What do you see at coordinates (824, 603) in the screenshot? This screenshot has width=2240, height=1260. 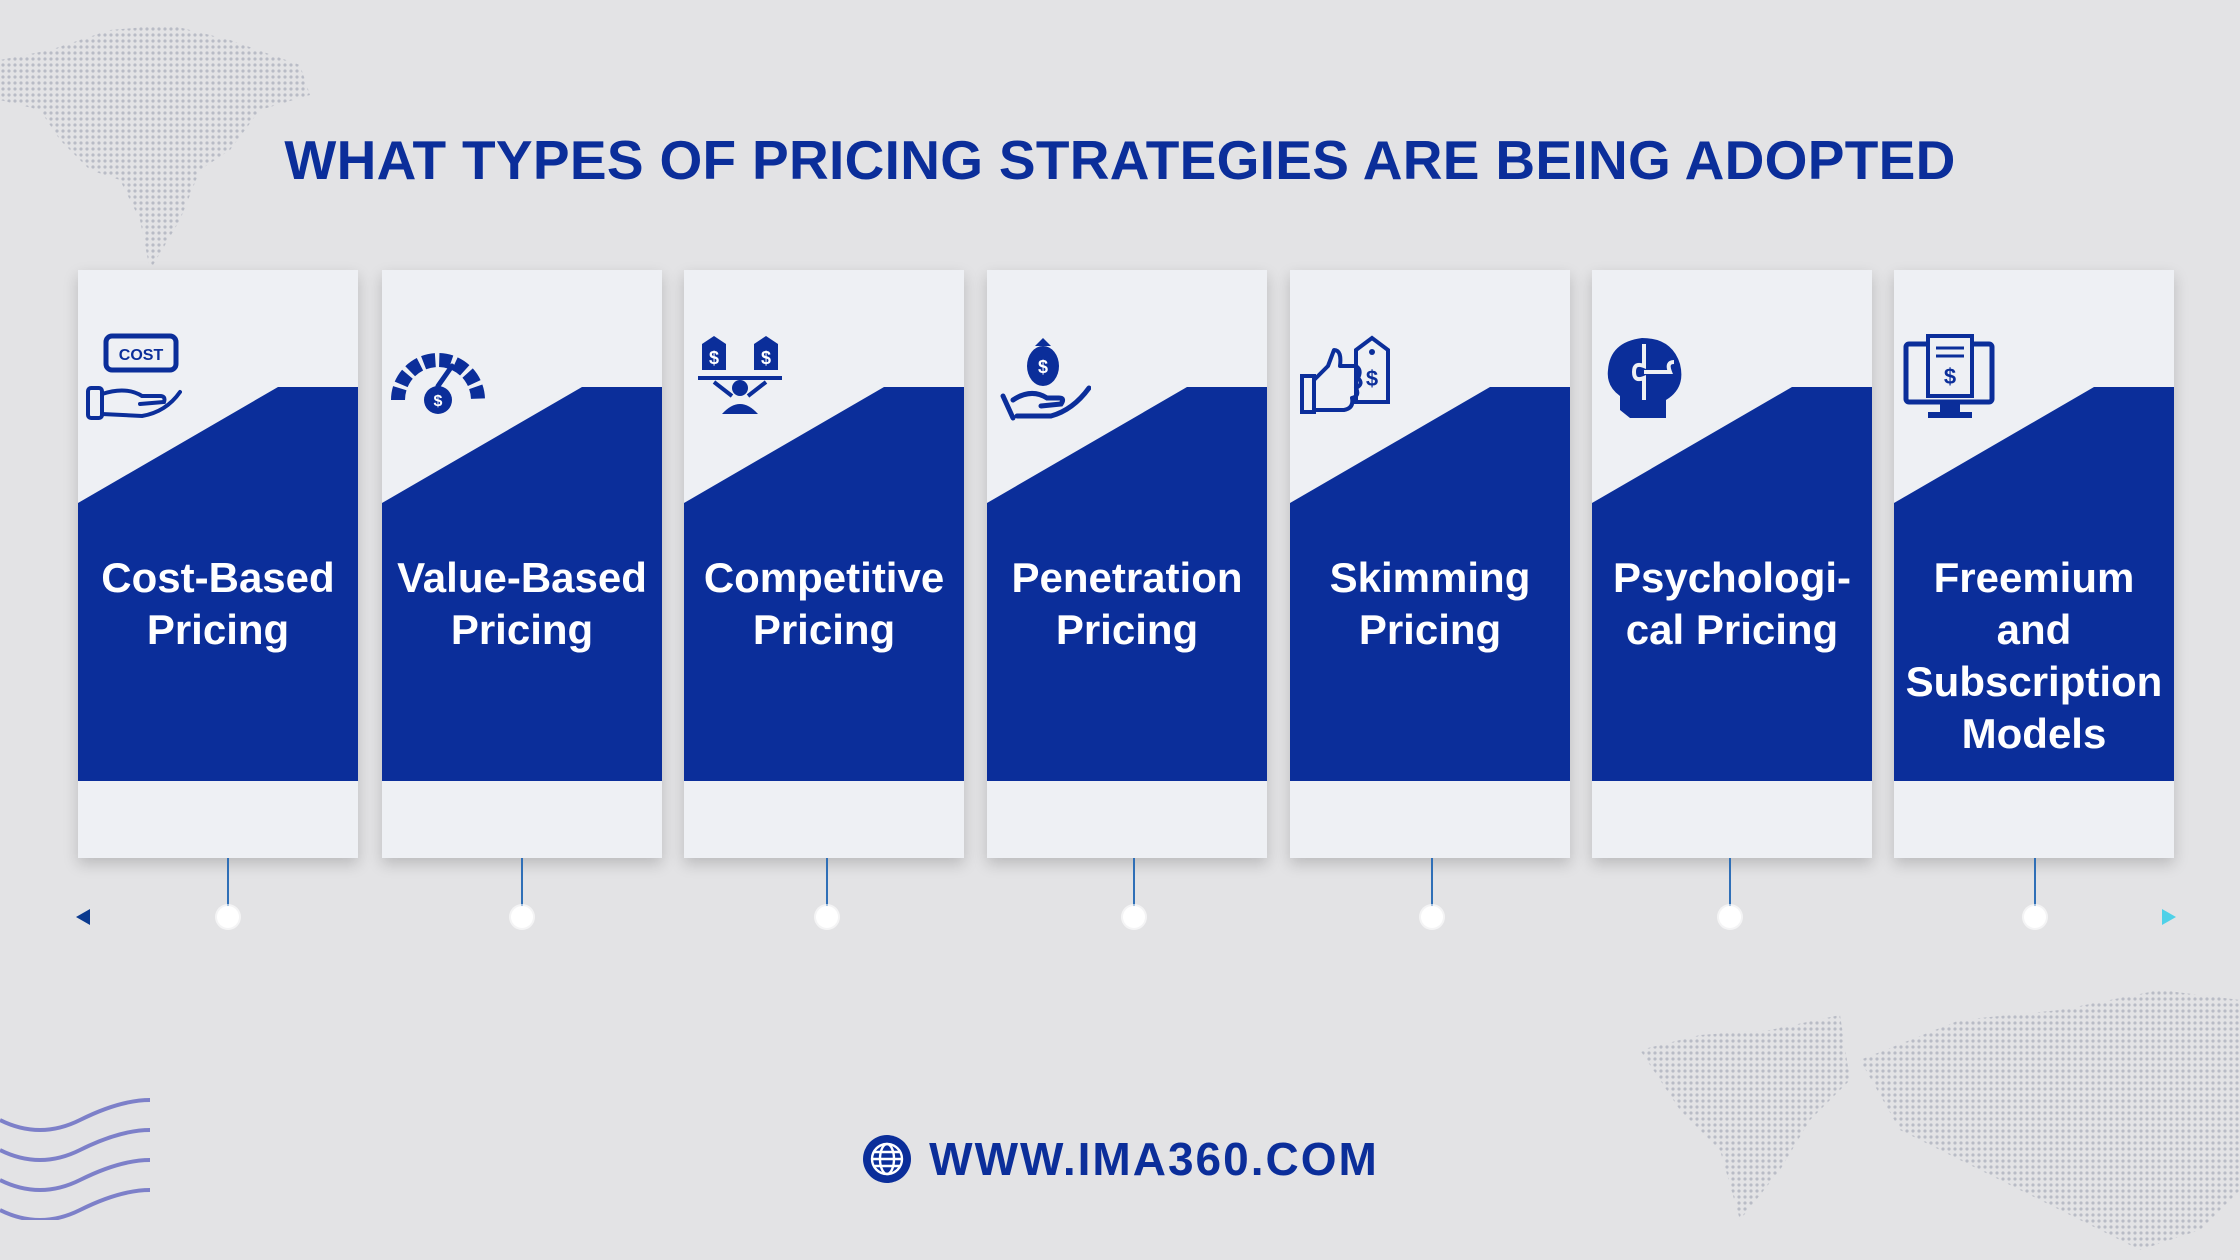 I see `strategy-label: Competitive Pricing` at bounding box center [824, 603].